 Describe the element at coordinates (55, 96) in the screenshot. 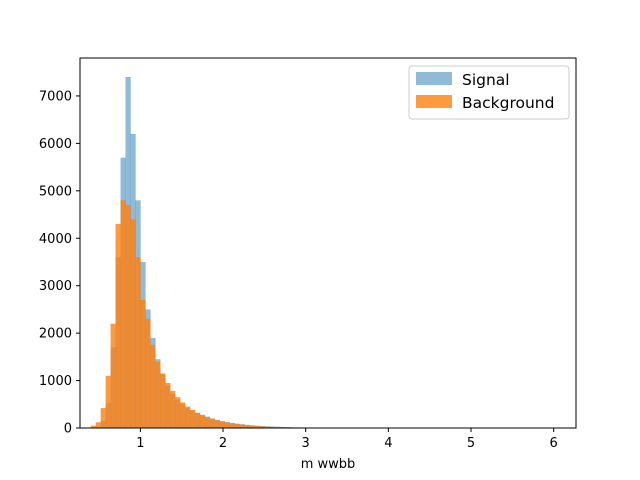

I see `y-tick-label: 7000` at that location.